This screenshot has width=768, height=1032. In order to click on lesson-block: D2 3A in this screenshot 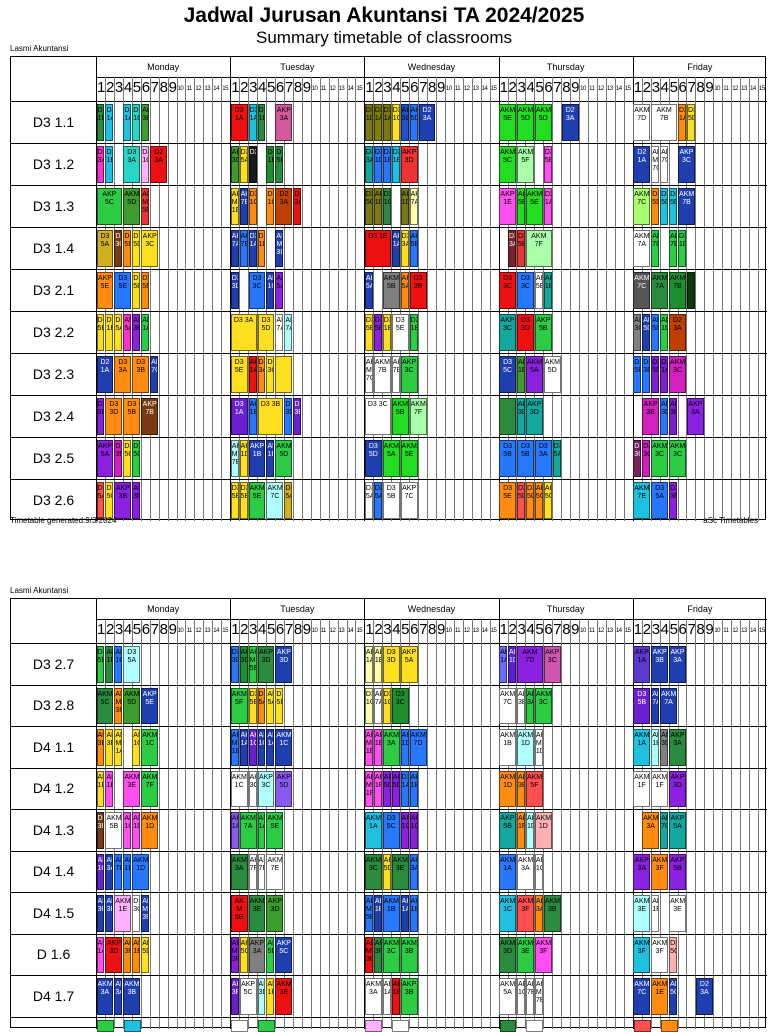, I will do `click(704, 996)`.